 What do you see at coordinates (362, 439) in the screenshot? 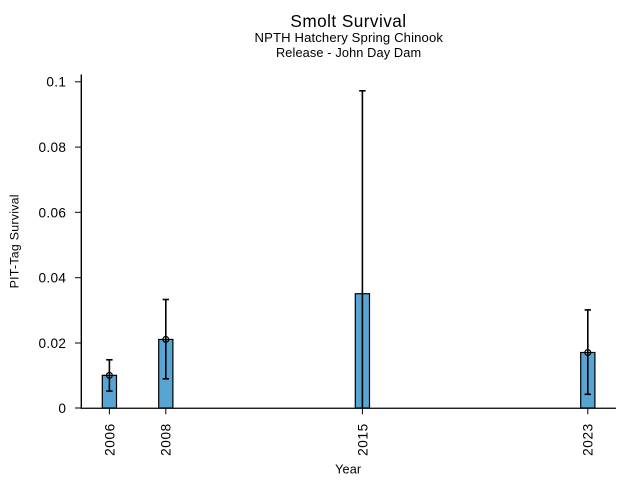
I see `svg-text: 2015` at bounding box center [362, 439].